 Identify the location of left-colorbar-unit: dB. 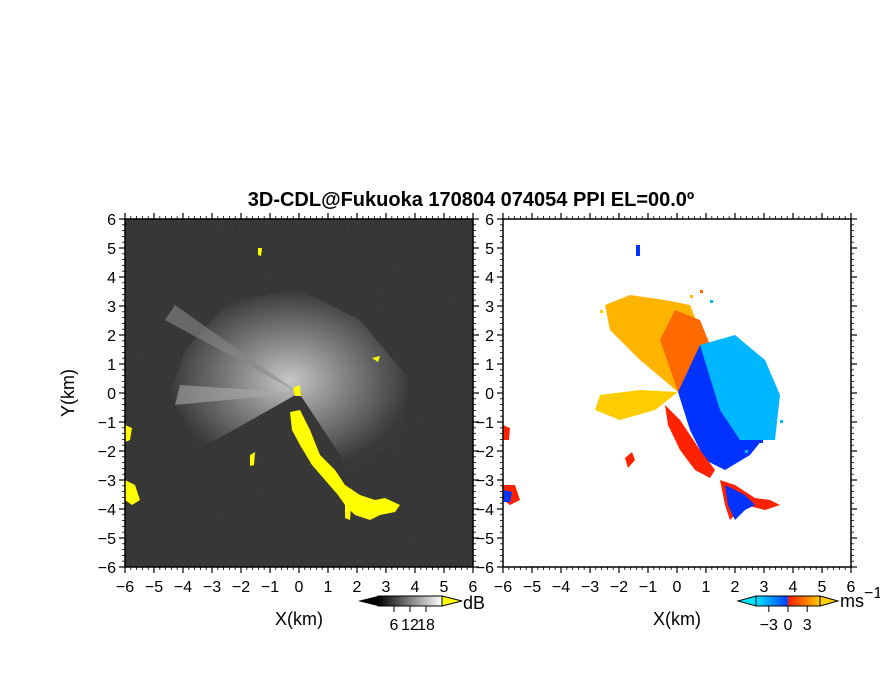
(474, 603).